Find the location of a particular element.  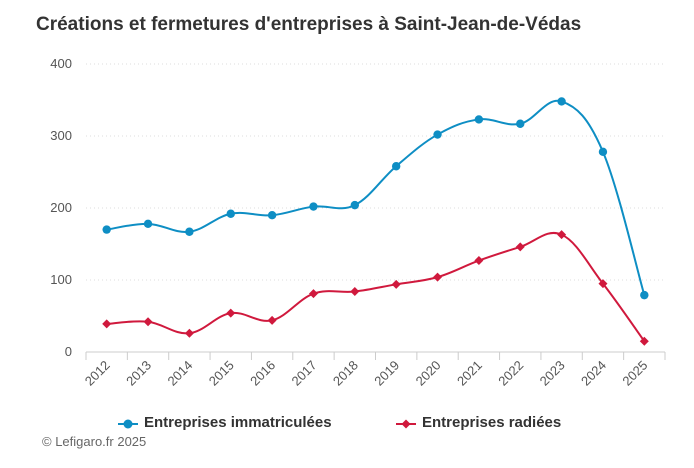

x-tick-label: 2014 is located at coordinates (179, 373).